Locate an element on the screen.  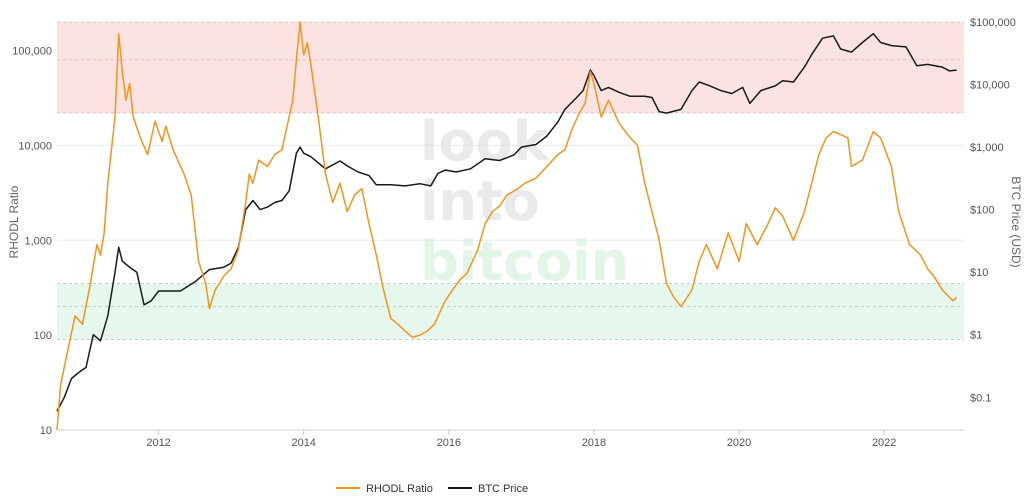
left-tick-label: 10,000 is located at coordinates (35, 146).